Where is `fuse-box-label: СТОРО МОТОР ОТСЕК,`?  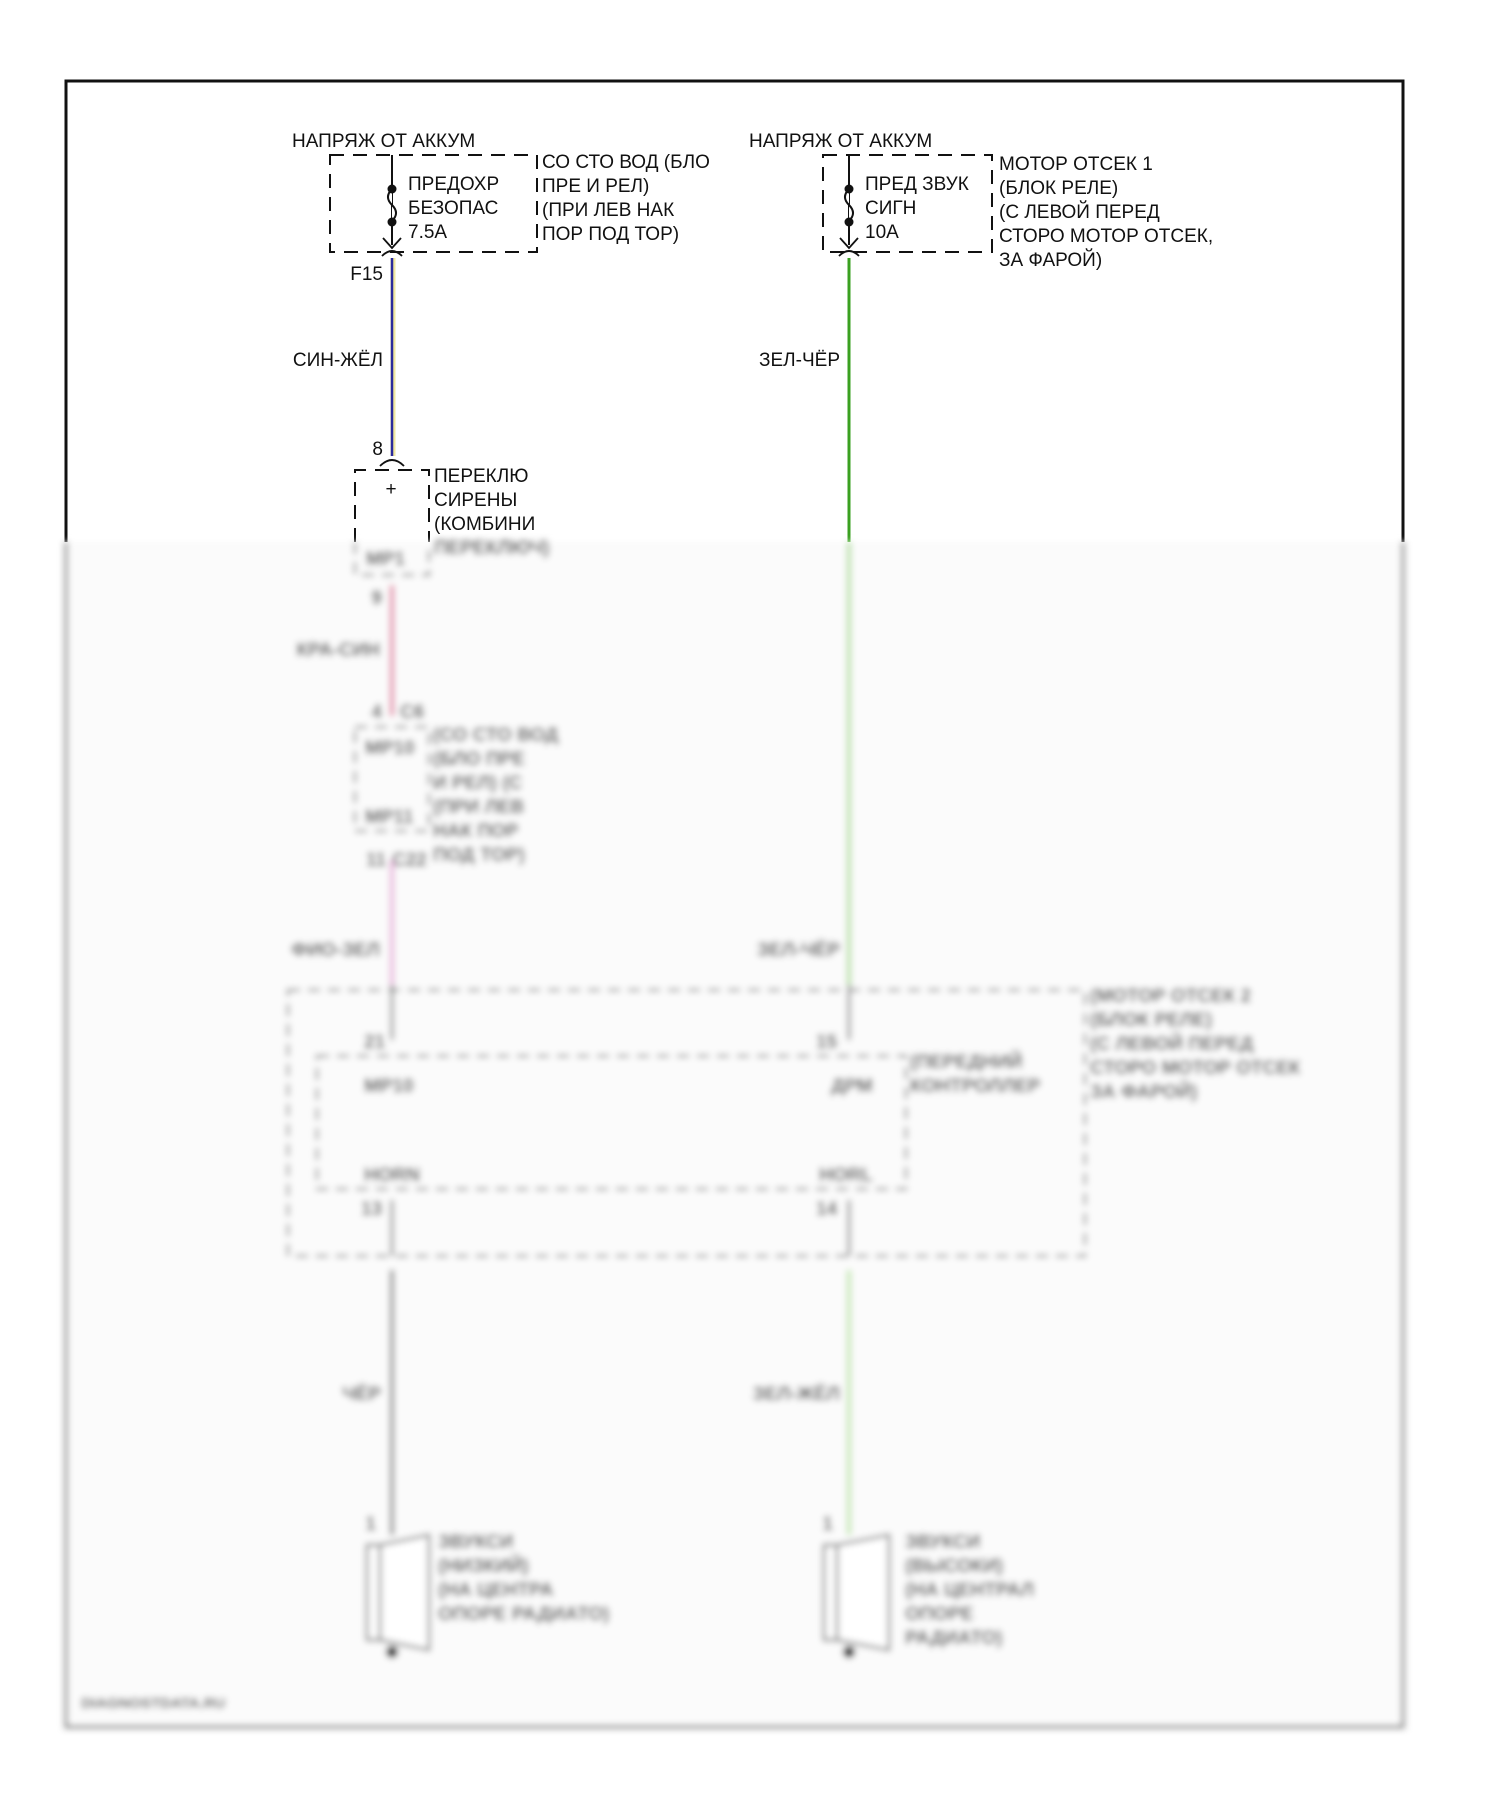
fuse-box-label: СТОРО МОТОР ОТСЕК, is located at coordinates (1106, 236).